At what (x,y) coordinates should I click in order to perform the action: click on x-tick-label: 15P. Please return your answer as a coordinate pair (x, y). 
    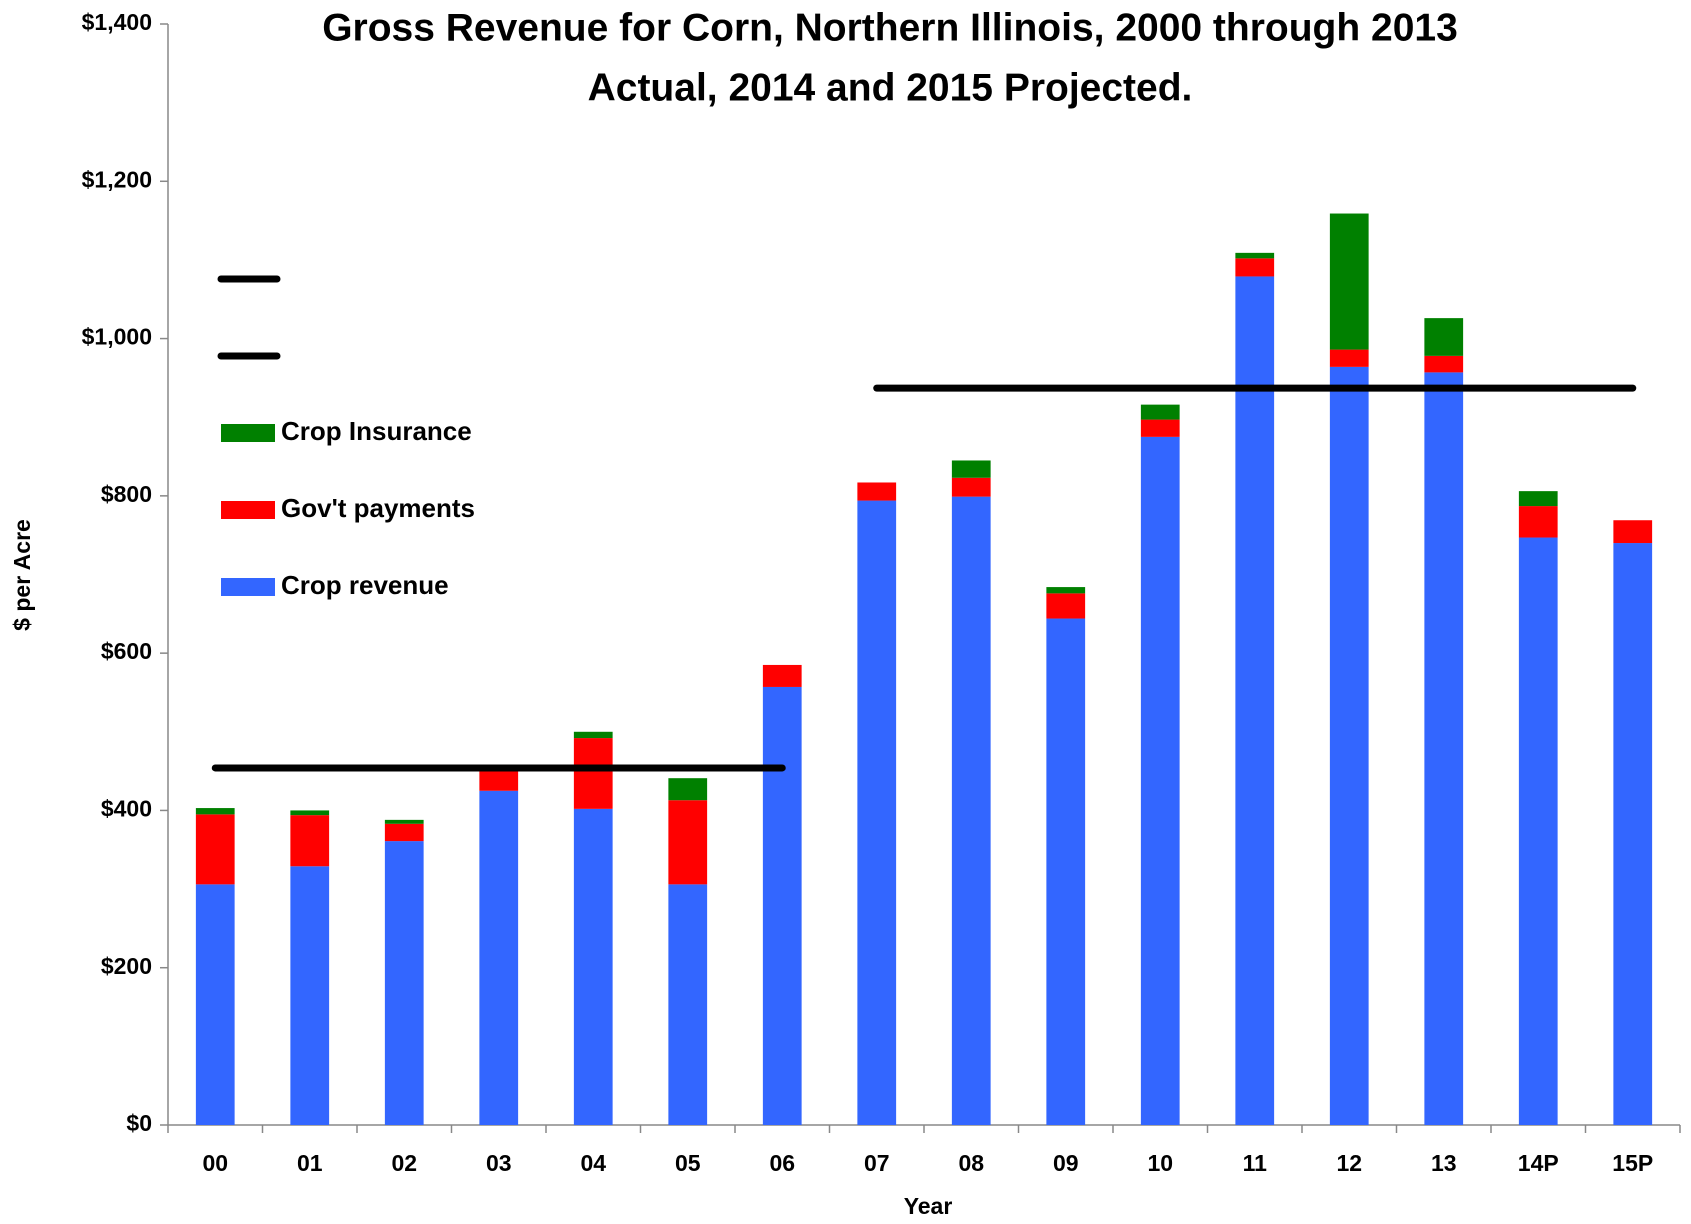
    Looking at the image, I should click on (1632, 1163).